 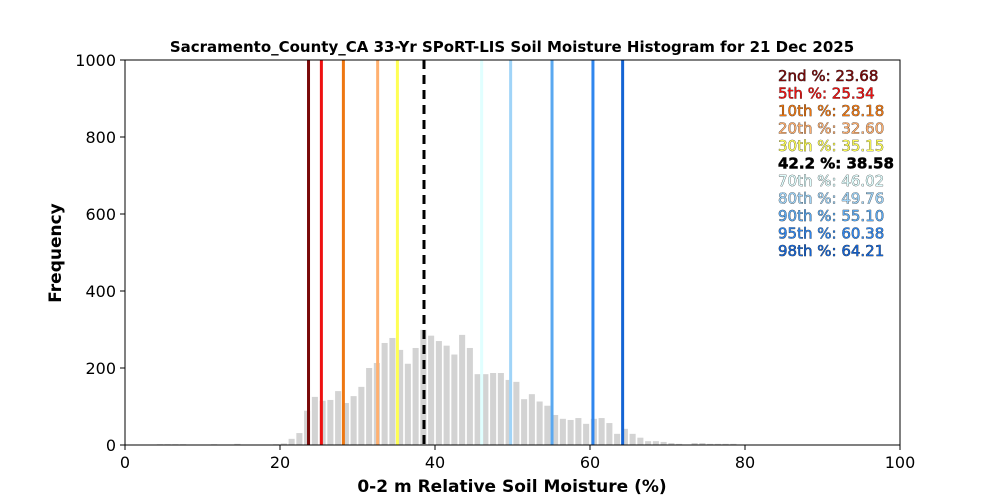 What do you see at coordinates (836, 164) in the screenshot?
I see `legend-entry: 42.2 %: 38.58` at bounding box center [836, 164].